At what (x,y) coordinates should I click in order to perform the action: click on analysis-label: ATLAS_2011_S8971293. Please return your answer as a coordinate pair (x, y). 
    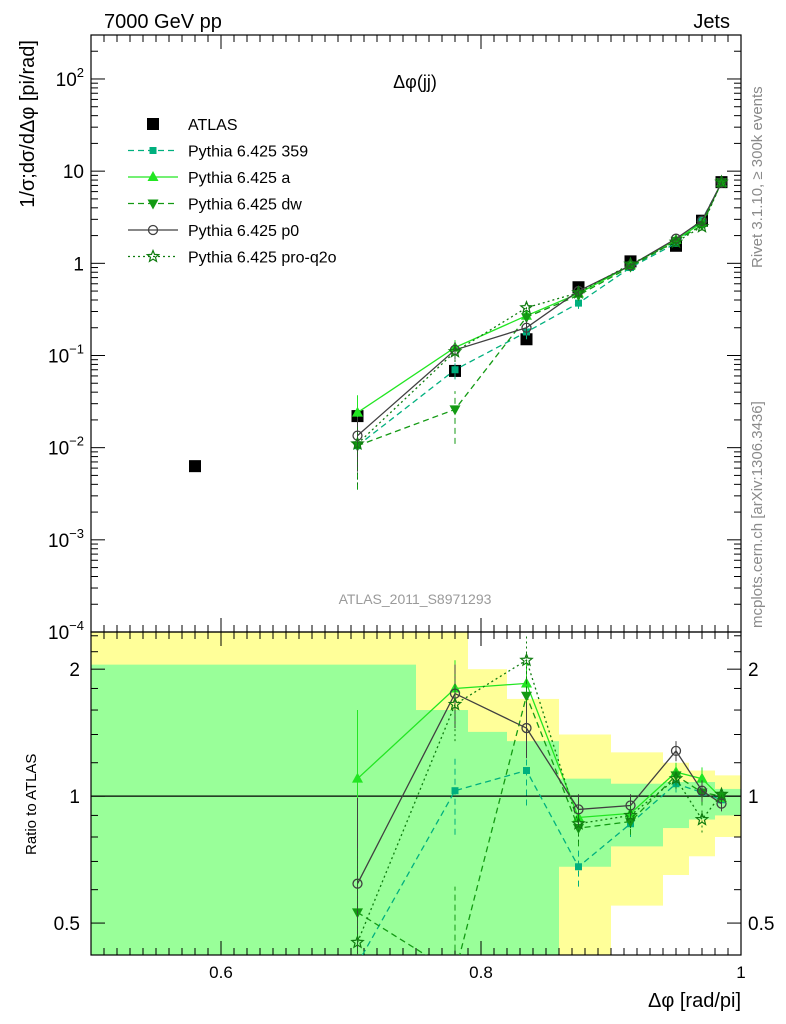
    Looking at the image, I should click on (415, 599).